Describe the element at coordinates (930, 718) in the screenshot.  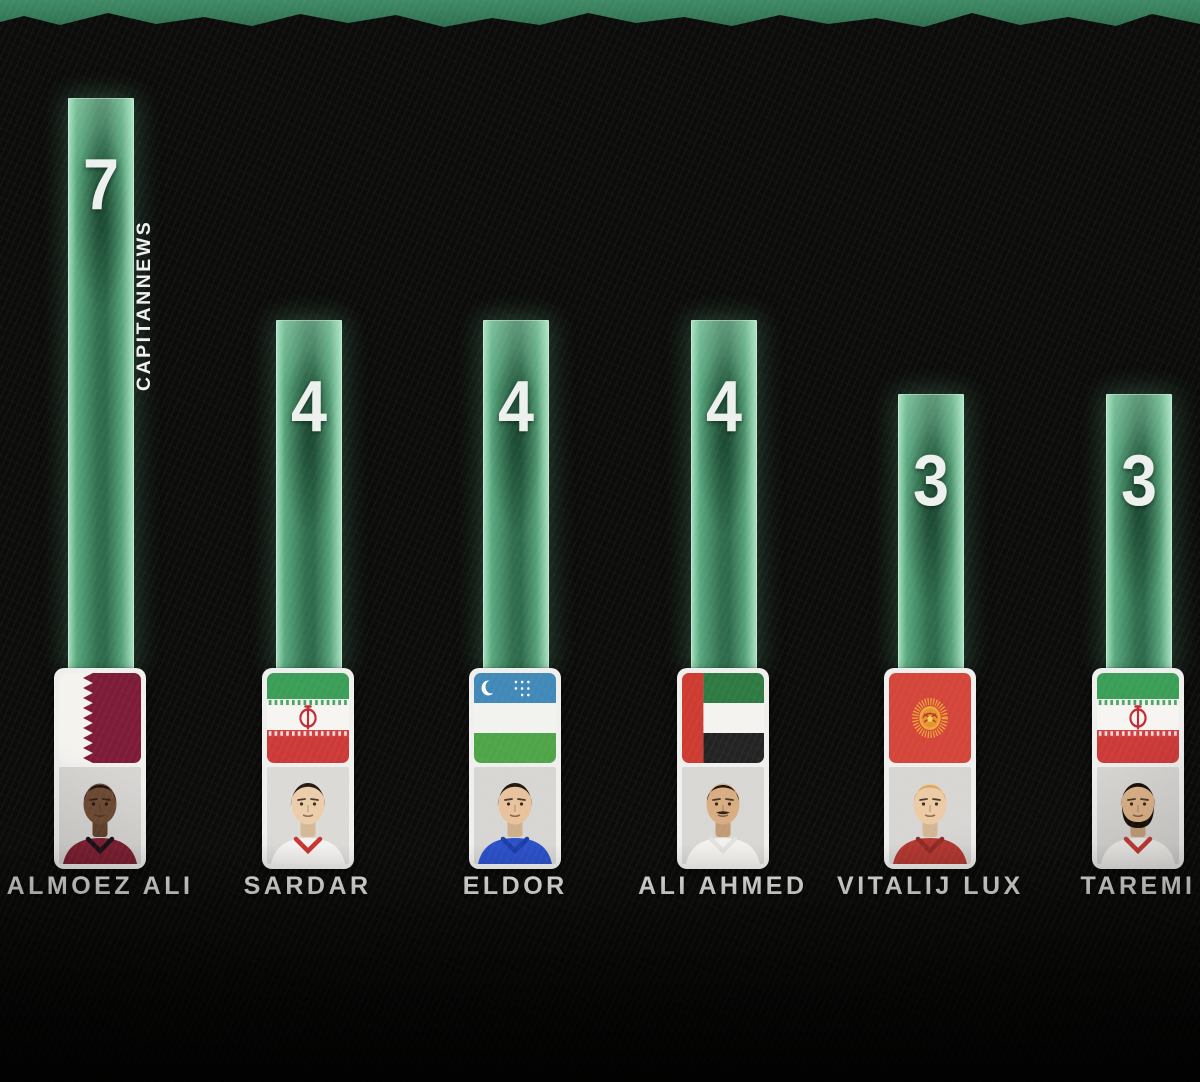
I see `kyrgyzstan-flag-icon` at that location.